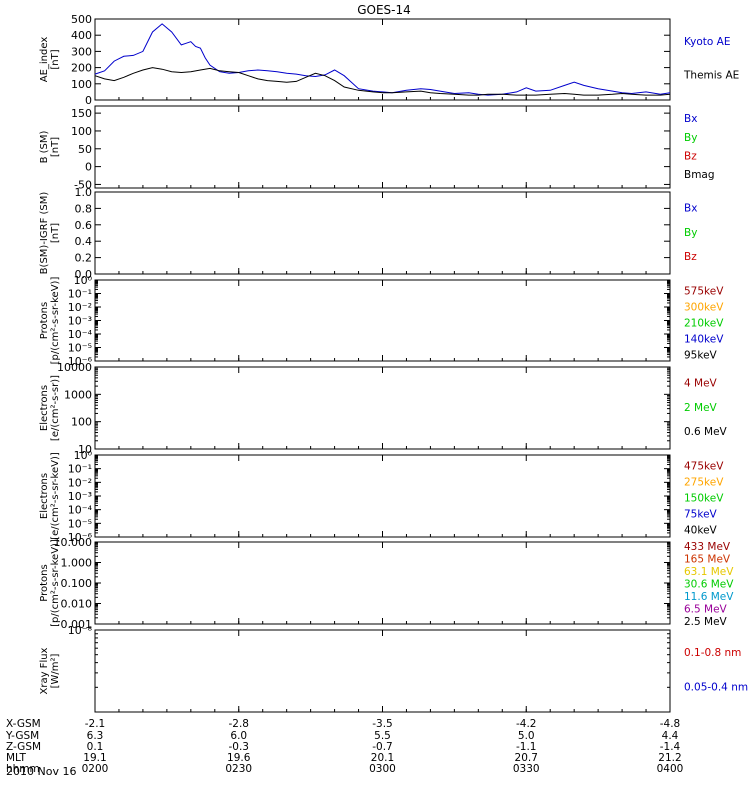 This screenshot has width=750, height=800. Describe the element at coordinates (95, 736) in the screenshot. I see `x-axis-value: 6.3` at that location.